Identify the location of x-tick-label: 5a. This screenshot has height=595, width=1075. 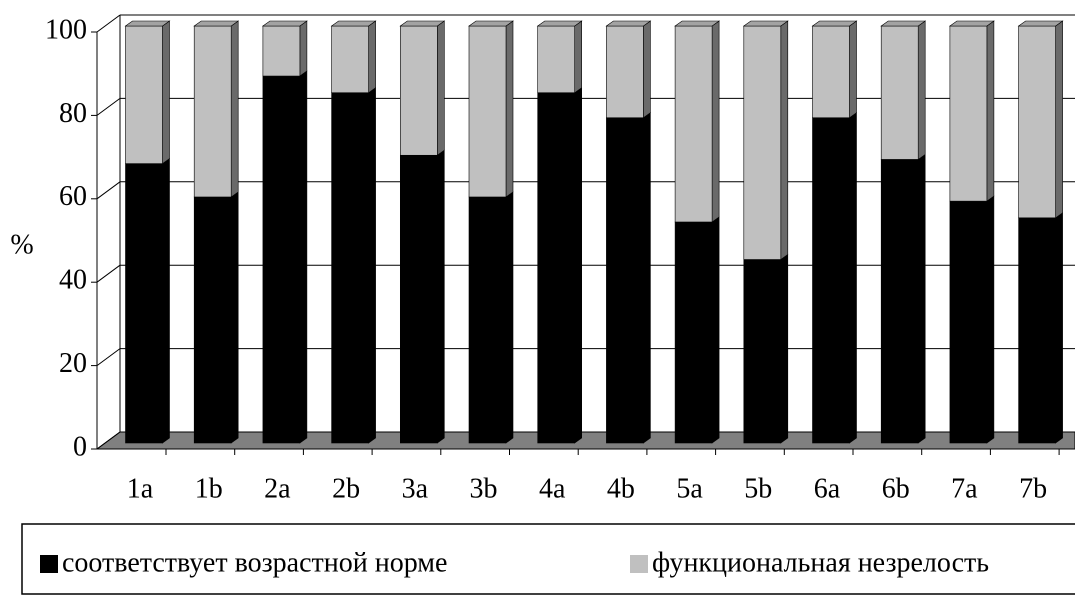
(689, 488).